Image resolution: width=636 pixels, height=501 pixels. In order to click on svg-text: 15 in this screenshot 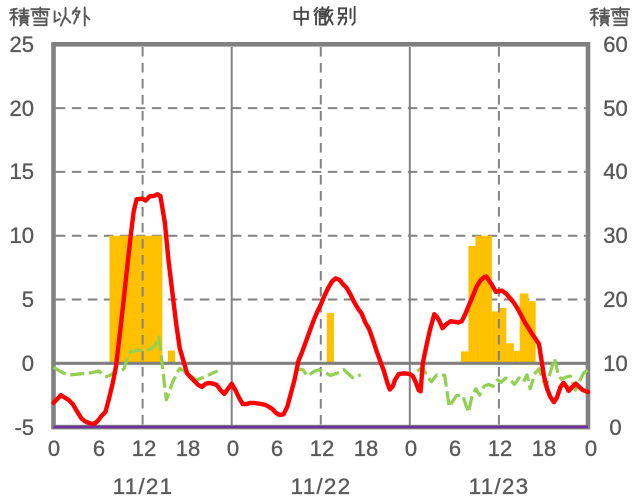, I will do `click(22, 171)`.